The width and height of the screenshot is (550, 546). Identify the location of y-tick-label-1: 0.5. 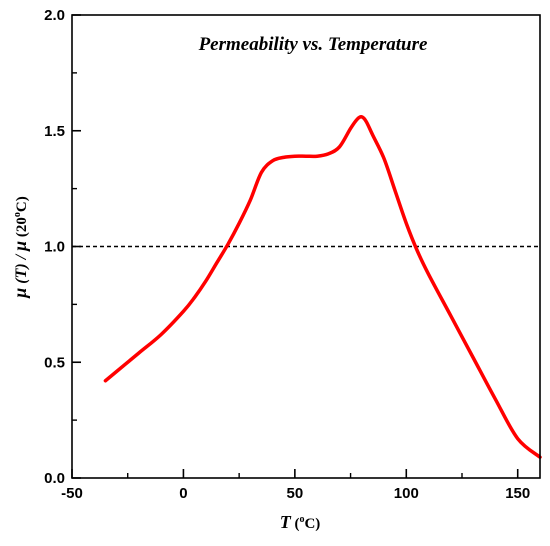
(54, 362).